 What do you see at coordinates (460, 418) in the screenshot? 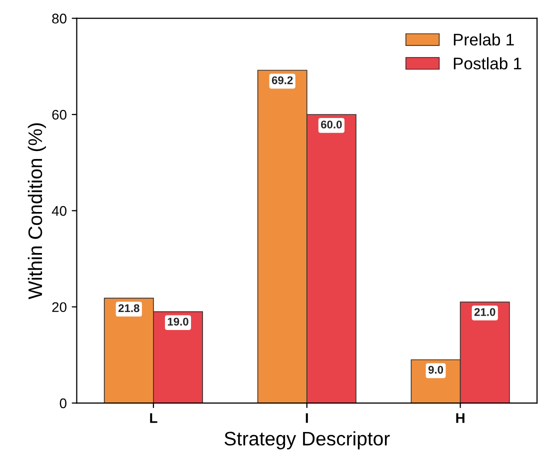
I see `x-tick-label: H` at bounding box center [460, 418].